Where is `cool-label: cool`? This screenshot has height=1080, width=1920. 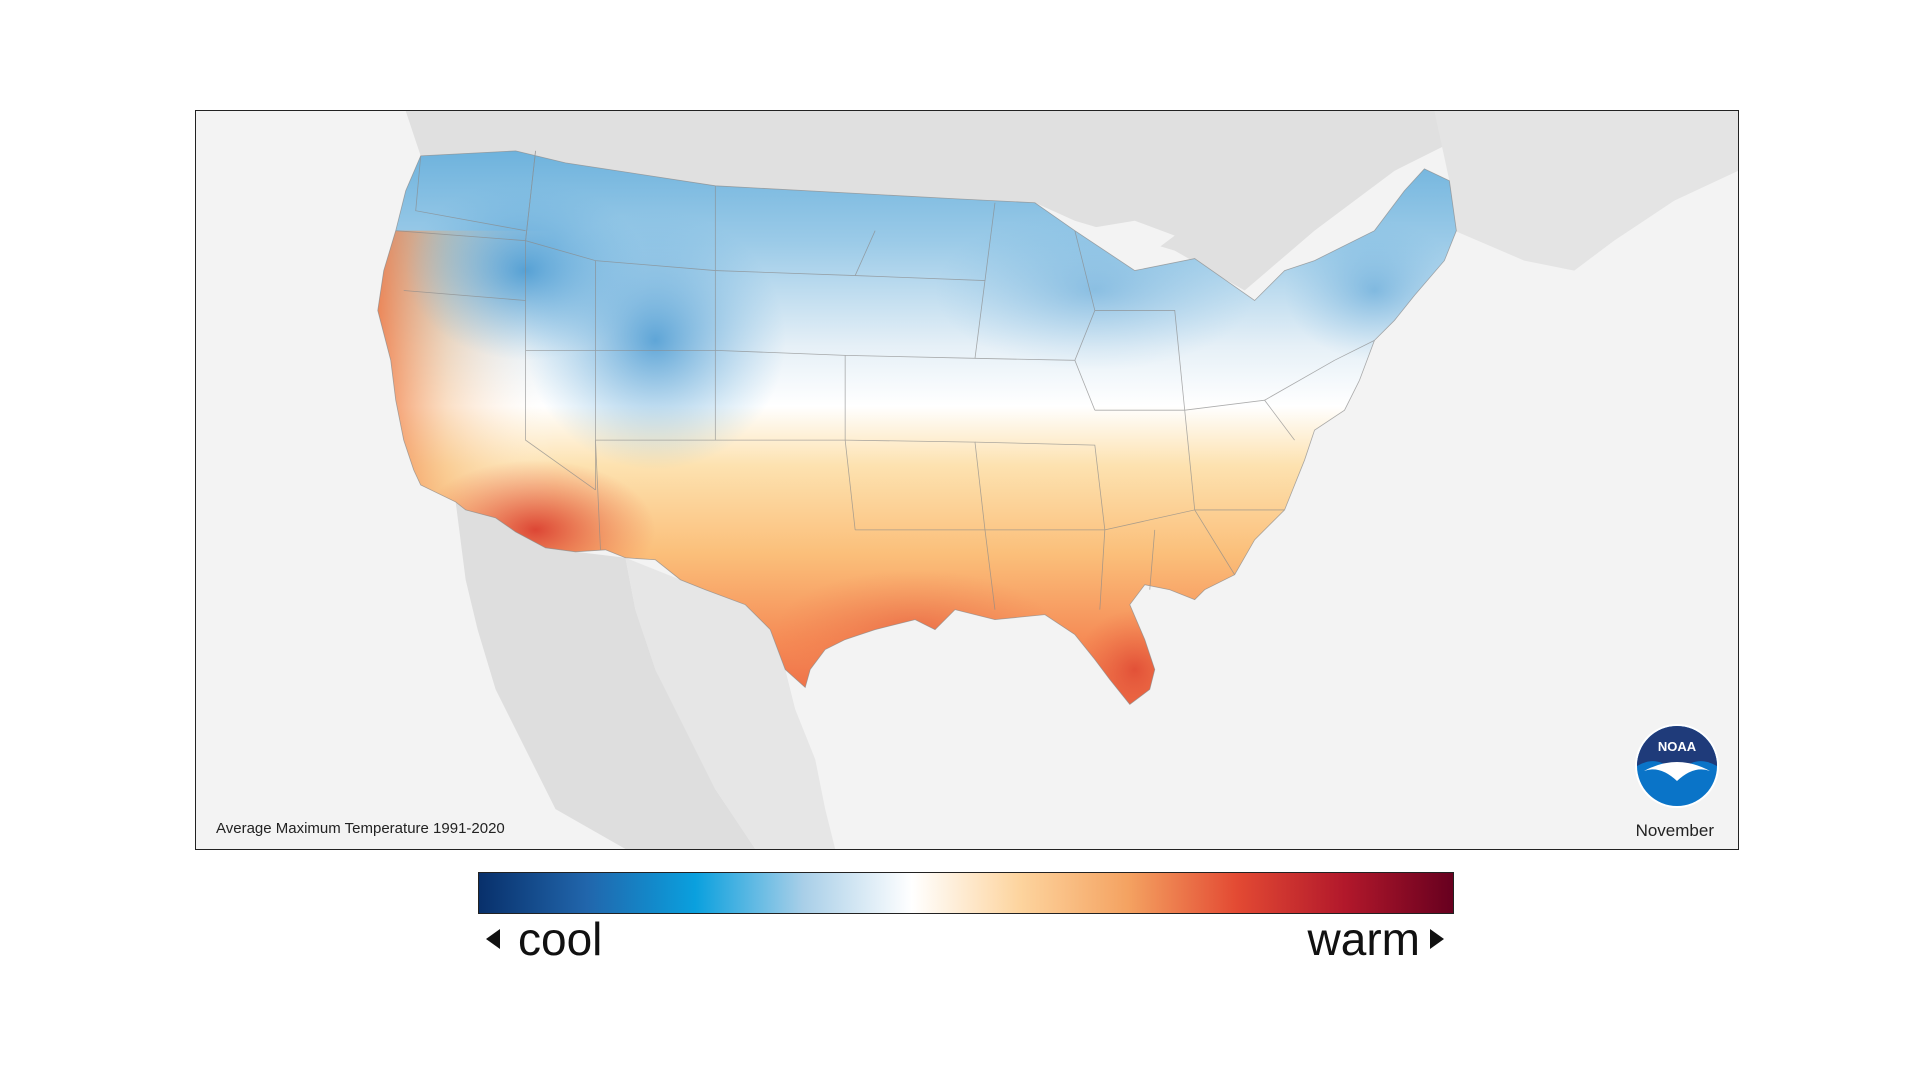
cool-label: cool is located at coordinates (544, 939).